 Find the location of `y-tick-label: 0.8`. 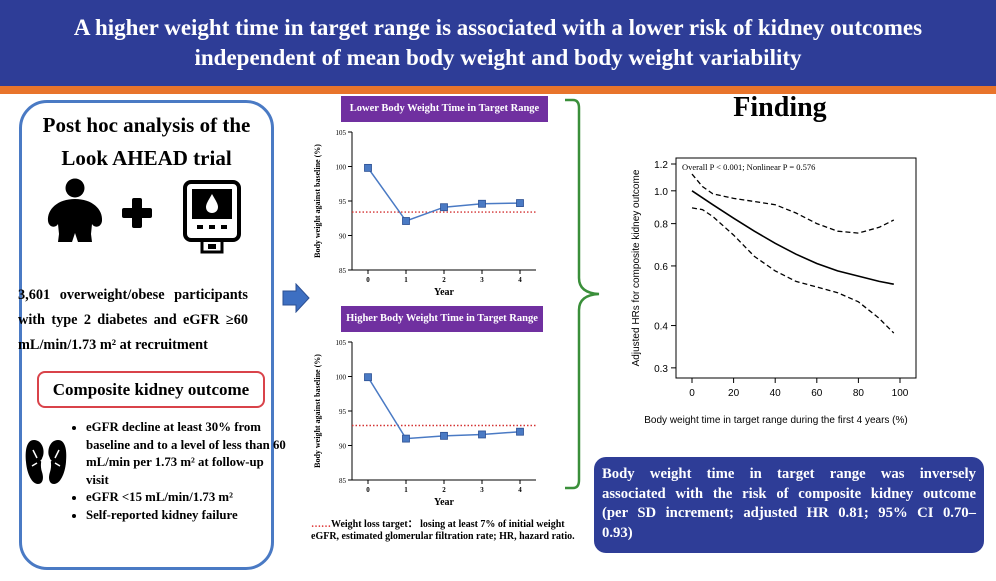

y-tick-label: 0.8 is located at coordinates (661, 225).